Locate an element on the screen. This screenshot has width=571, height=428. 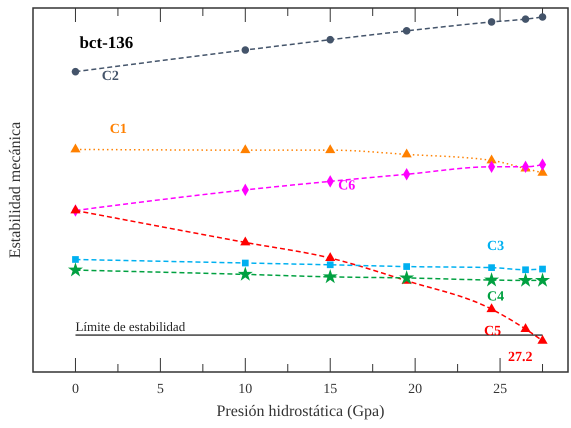
y-axis-title: Estabilidad mecánica is located at coordinates (15, 190).